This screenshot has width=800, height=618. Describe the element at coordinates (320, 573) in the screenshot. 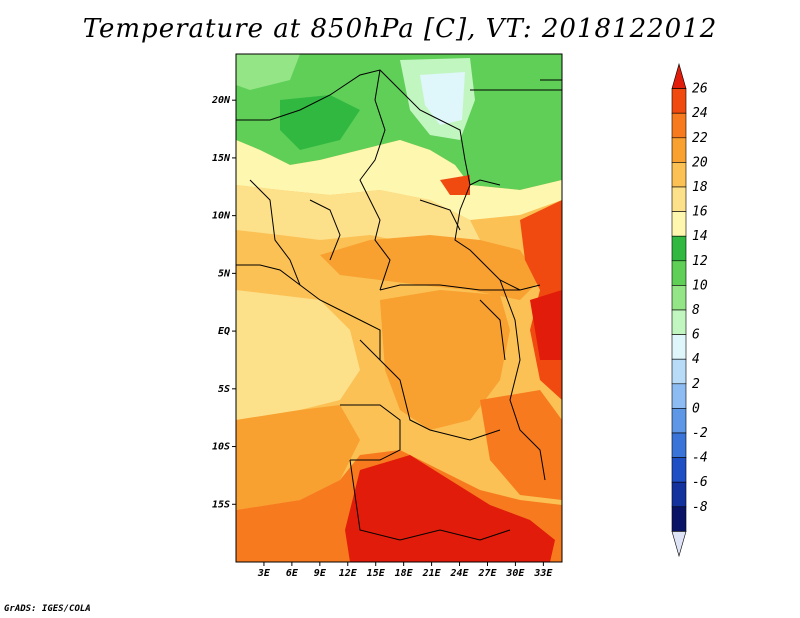

I see `lon-label: 9E` at that location.